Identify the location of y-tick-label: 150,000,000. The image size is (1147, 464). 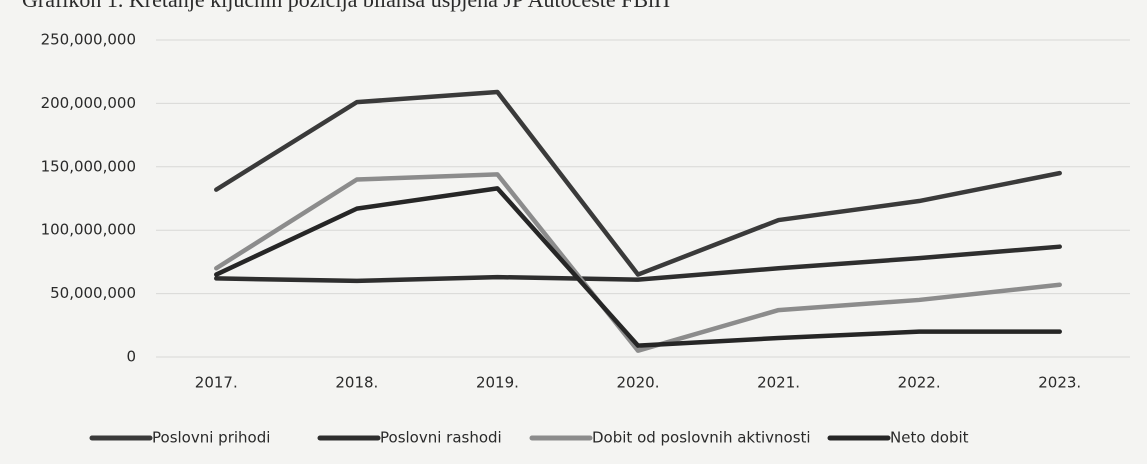
(88, 166).